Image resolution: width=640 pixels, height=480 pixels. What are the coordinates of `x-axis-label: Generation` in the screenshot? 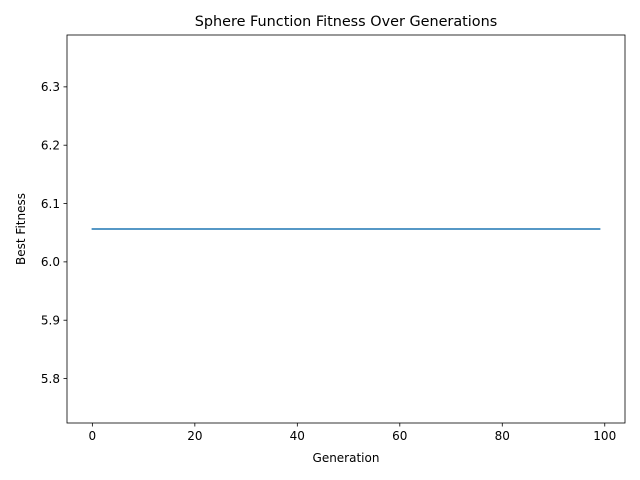 It's located at (346, 458).